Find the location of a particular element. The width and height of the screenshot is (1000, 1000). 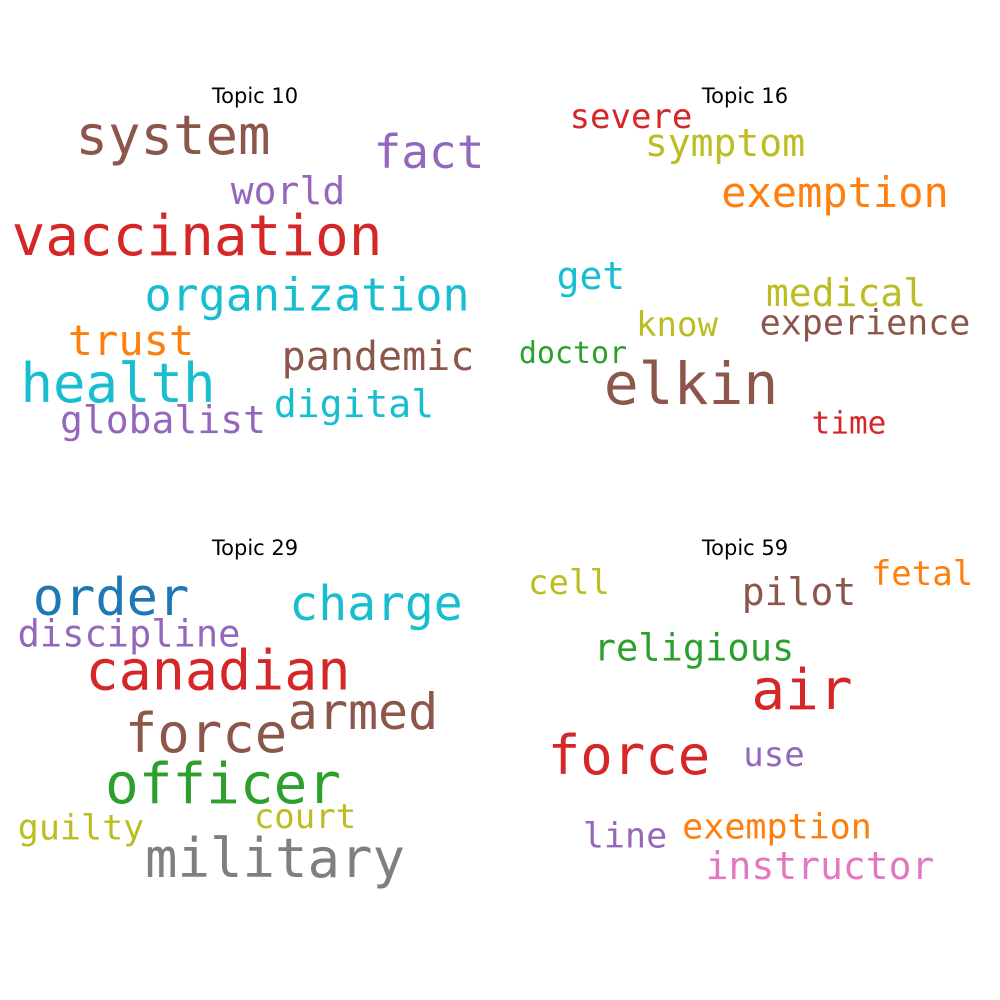

word: armed is located at coordinates (363, 712).